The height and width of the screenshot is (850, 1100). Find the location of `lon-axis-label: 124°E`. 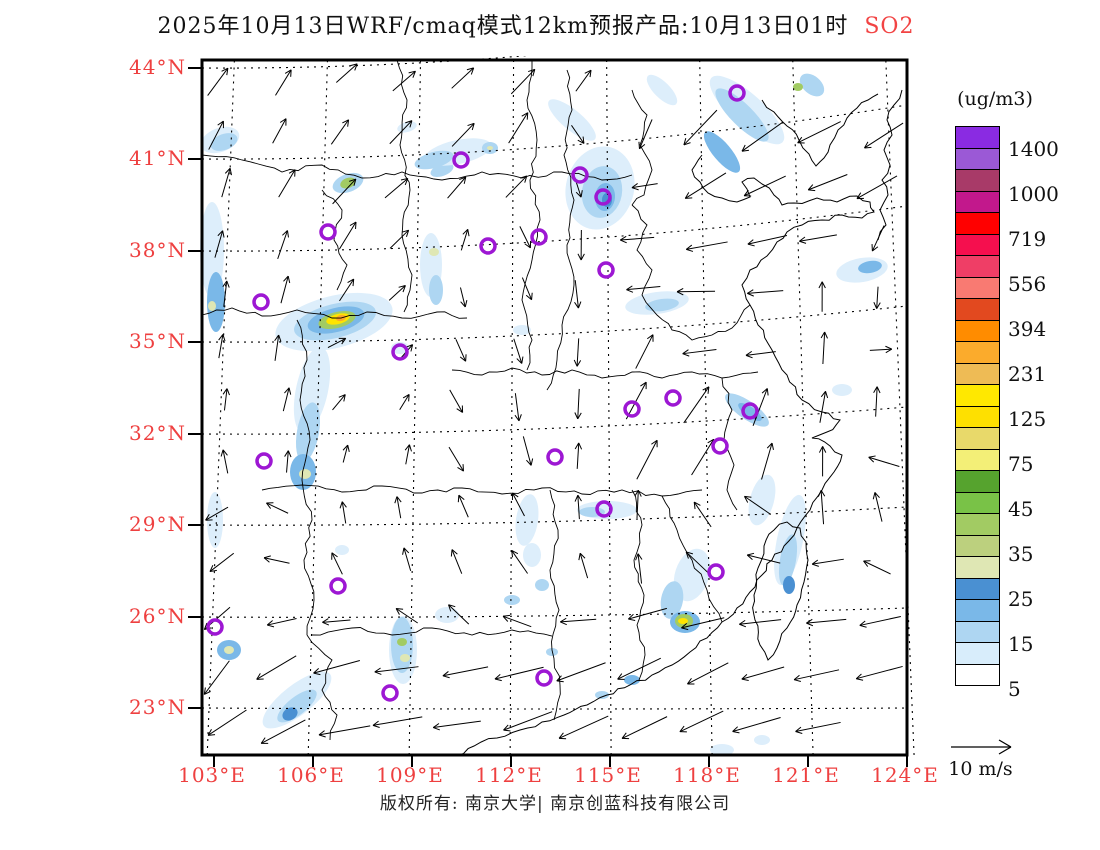

lon-axis-label: 124°E is located at coordinates (905, 775).